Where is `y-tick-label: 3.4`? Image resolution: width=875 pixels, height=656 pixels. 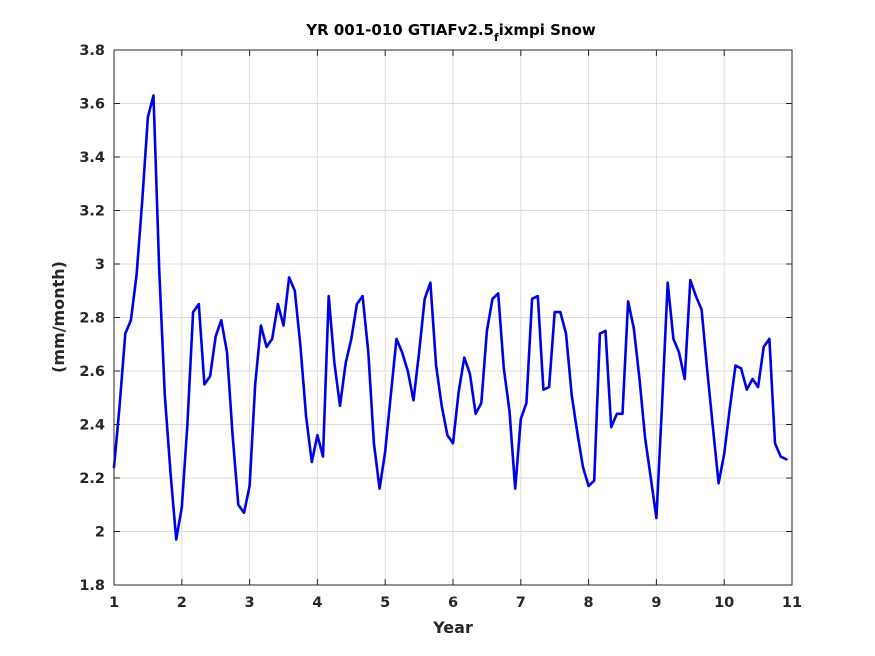 y-tick-label: 3.4 is located at coordinates (92, 158).